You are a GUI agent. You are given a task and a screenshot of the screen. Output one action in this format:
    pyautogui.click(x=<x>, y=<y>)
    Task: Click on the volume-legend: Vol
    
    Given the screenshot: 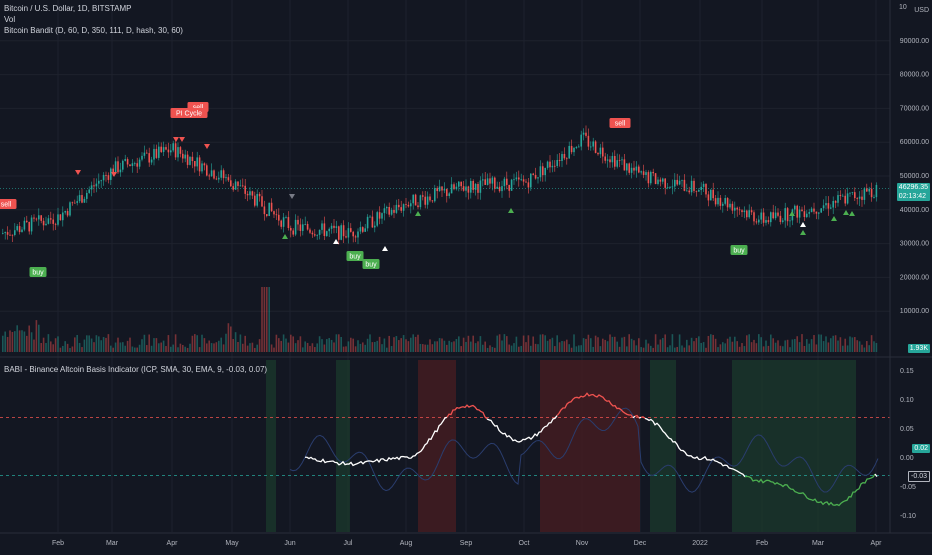 What is the action you would take?
    pyautogui.click(x=10, y=19)
    